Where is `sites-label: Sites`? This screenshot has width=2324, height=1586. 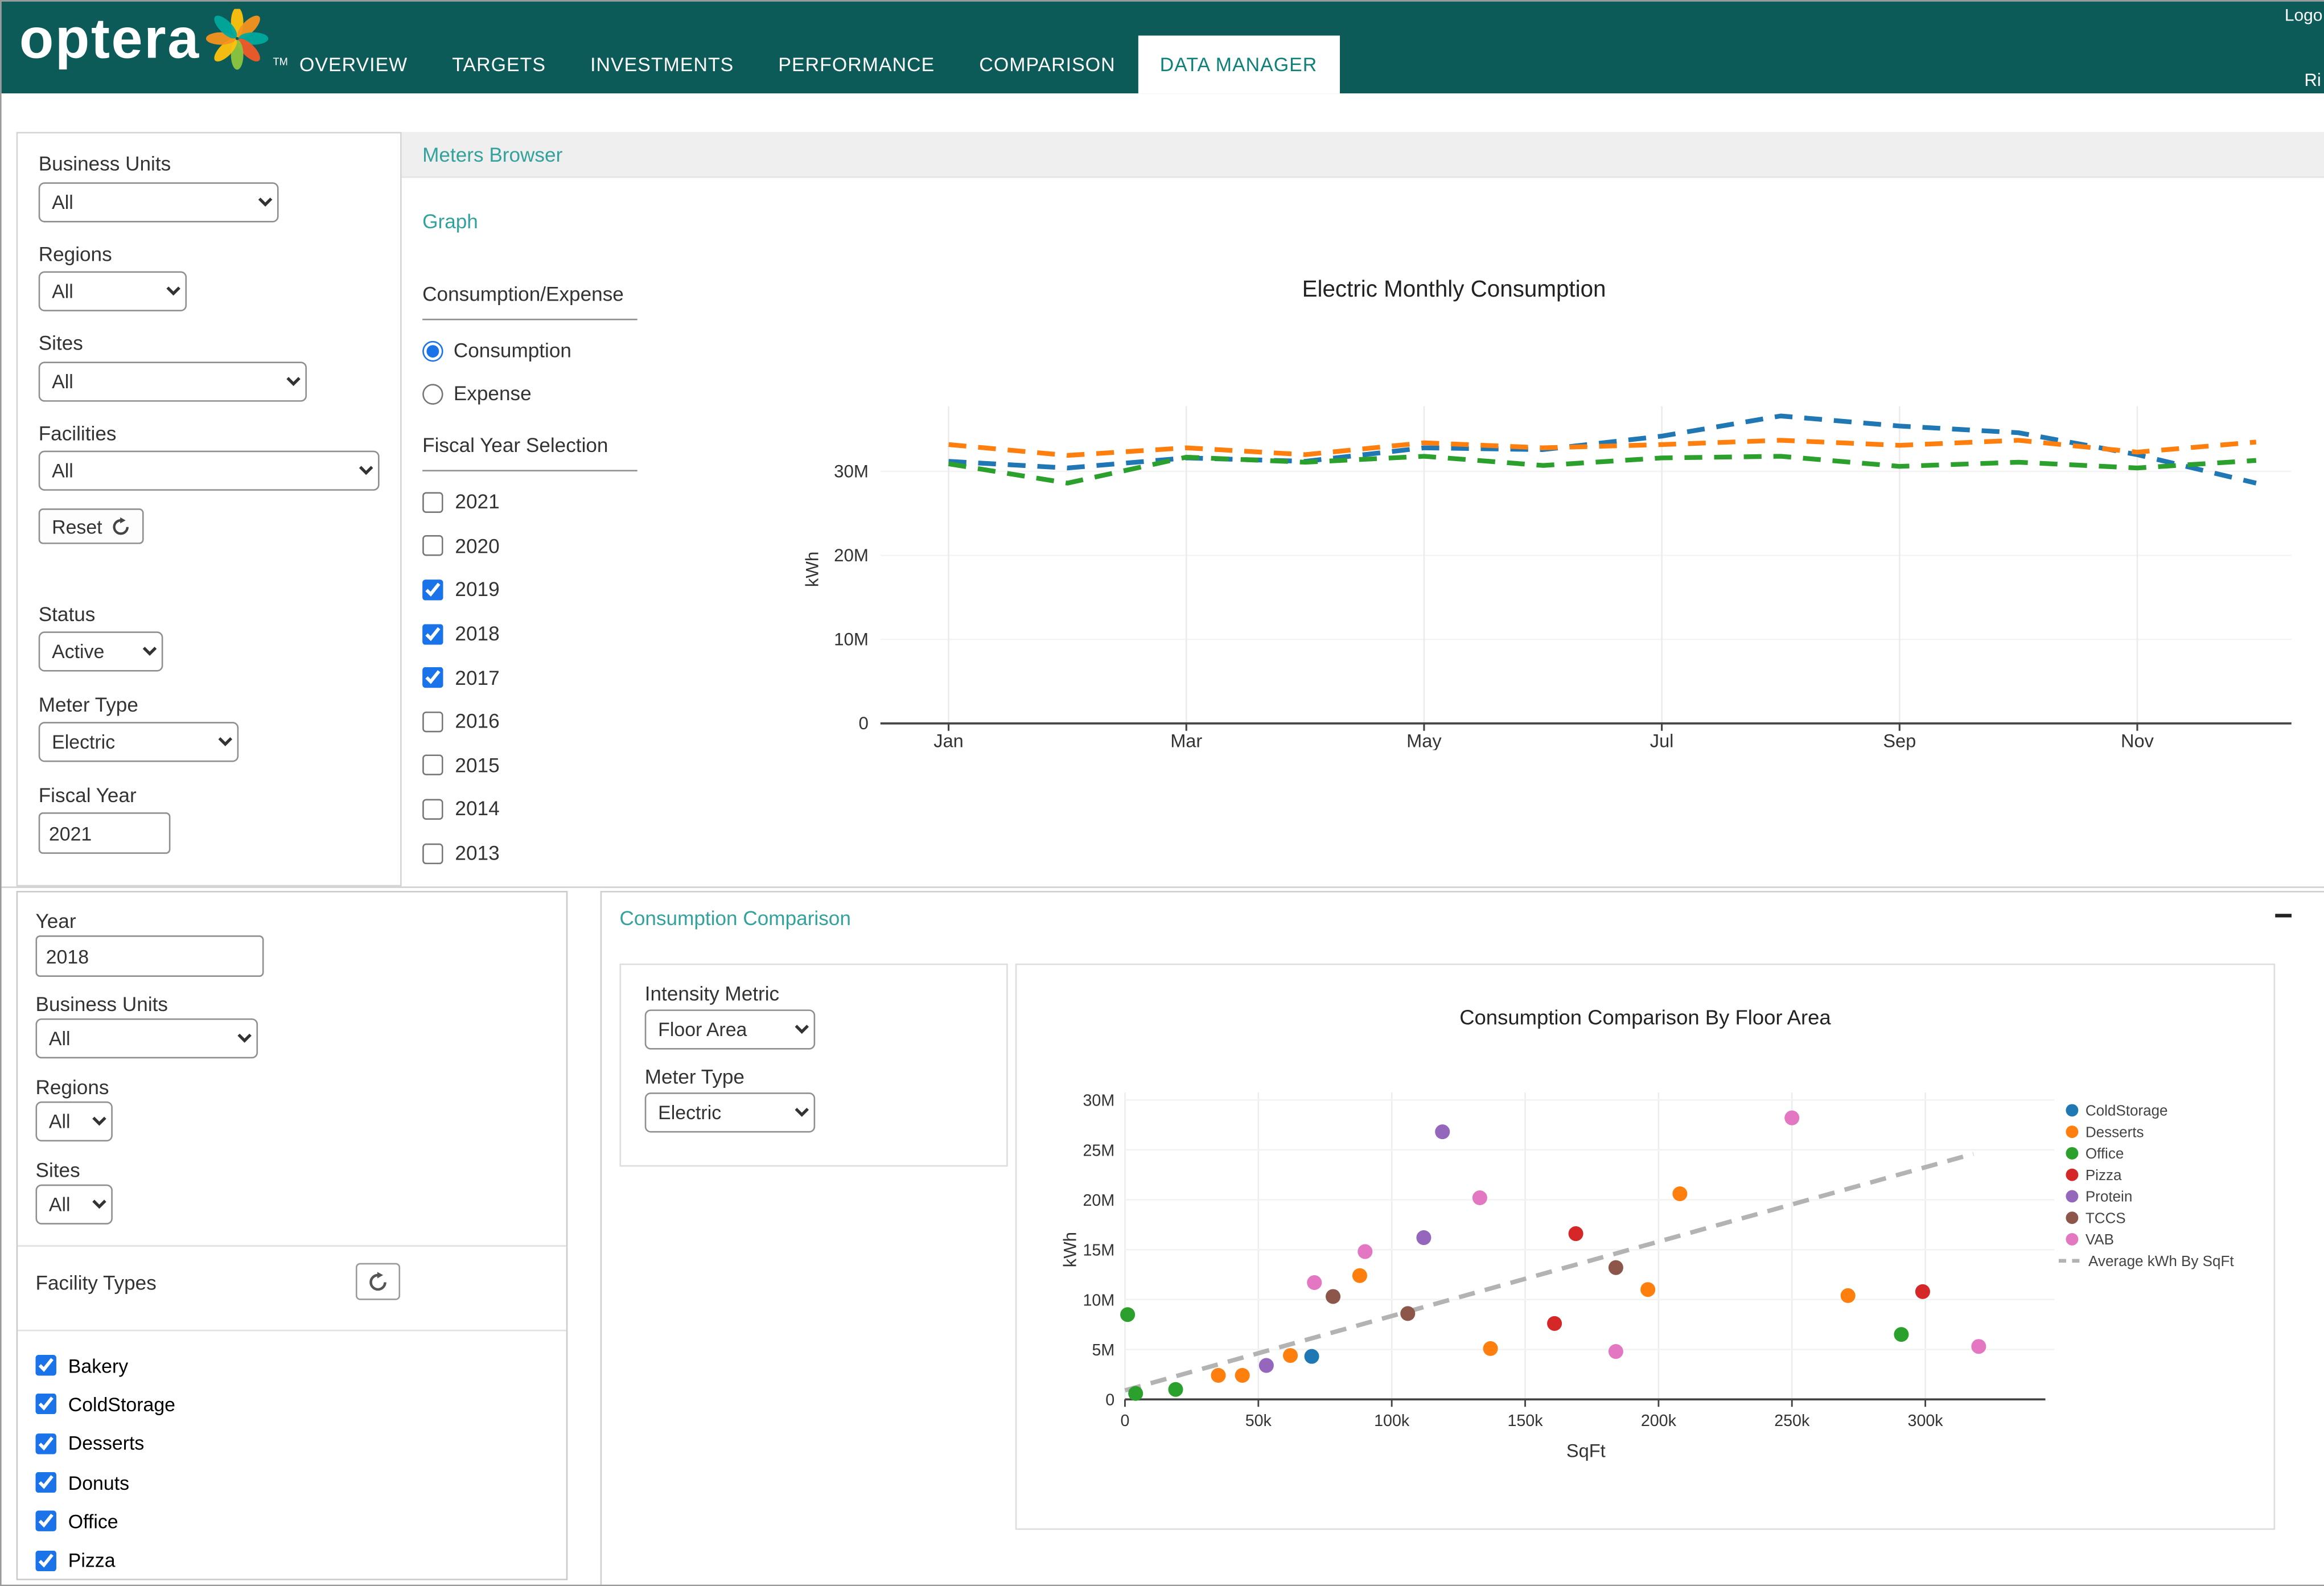
sites-label: Sites is located at coordinates (60, 343).